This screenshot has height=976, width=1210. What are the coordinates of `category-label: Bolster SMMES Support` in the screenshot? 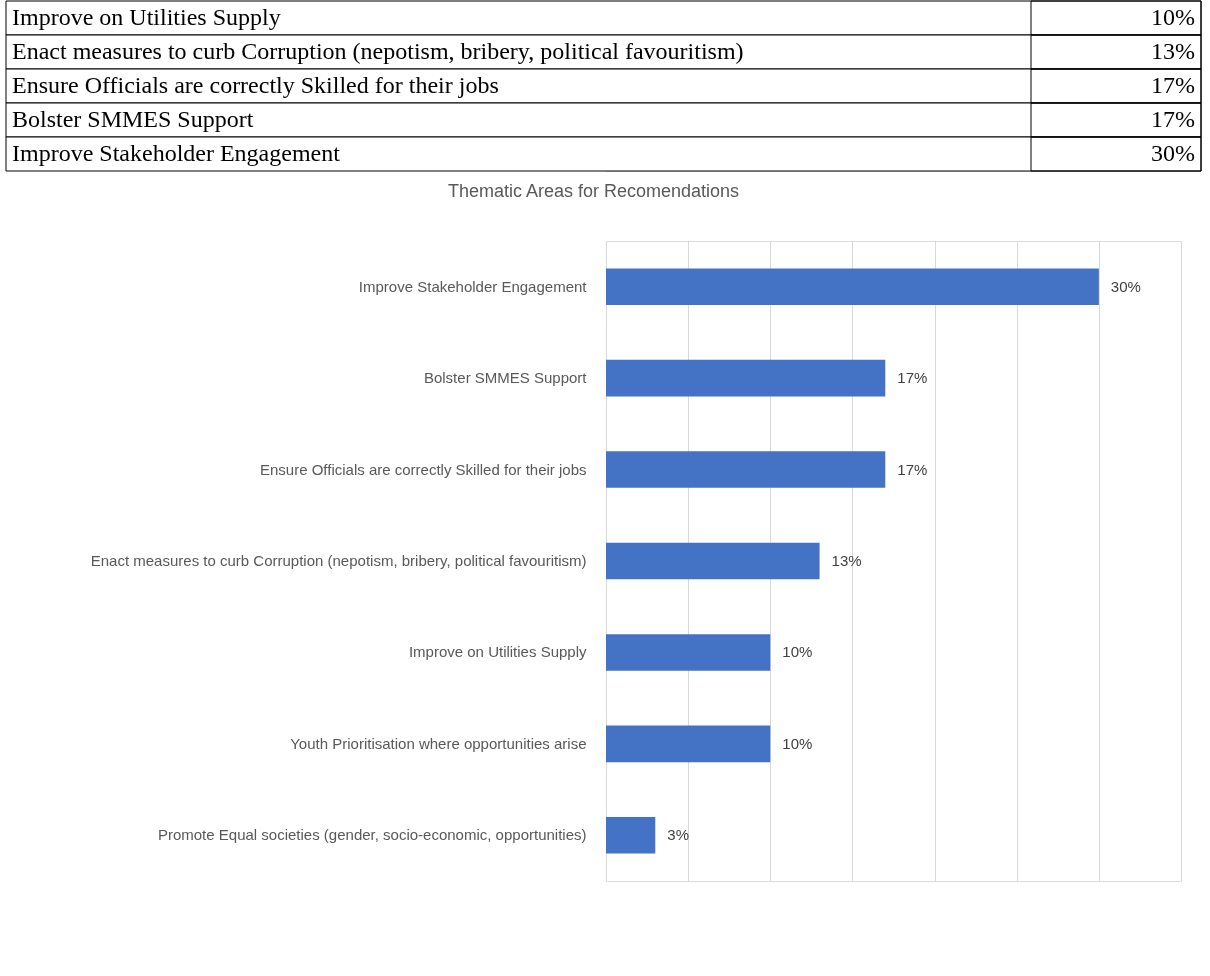 It's located at (133, 119).